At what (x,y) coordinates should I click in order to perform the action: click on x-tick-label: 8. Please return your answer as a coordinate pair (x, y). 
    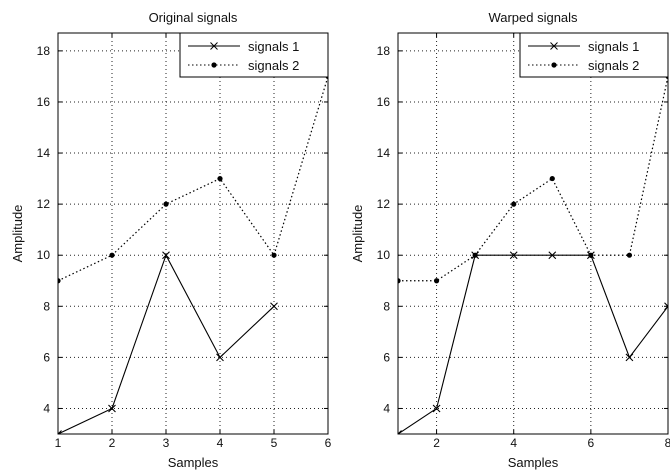
    Looking at the image, I should click on (667, 443).